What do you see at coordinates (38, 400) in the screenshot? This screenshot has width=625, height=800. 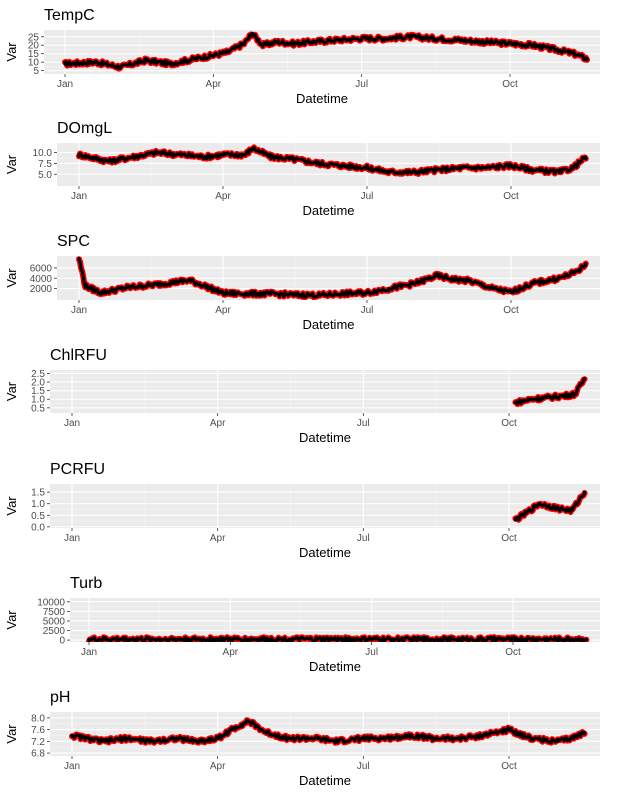 I see `y-tick-label: 1.0` at bounding box center [38, 400].